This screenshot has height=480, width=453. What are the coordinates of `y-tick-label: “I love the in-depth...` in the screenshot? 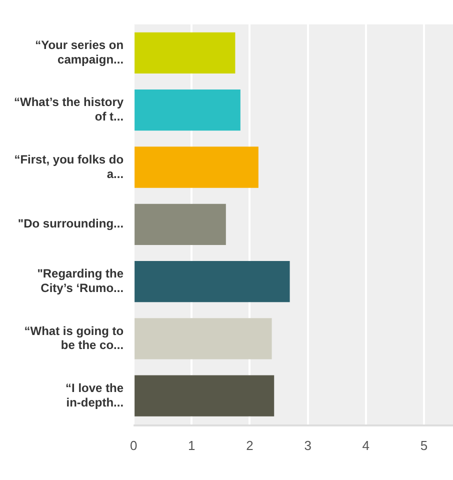 It's located at (95, 395).